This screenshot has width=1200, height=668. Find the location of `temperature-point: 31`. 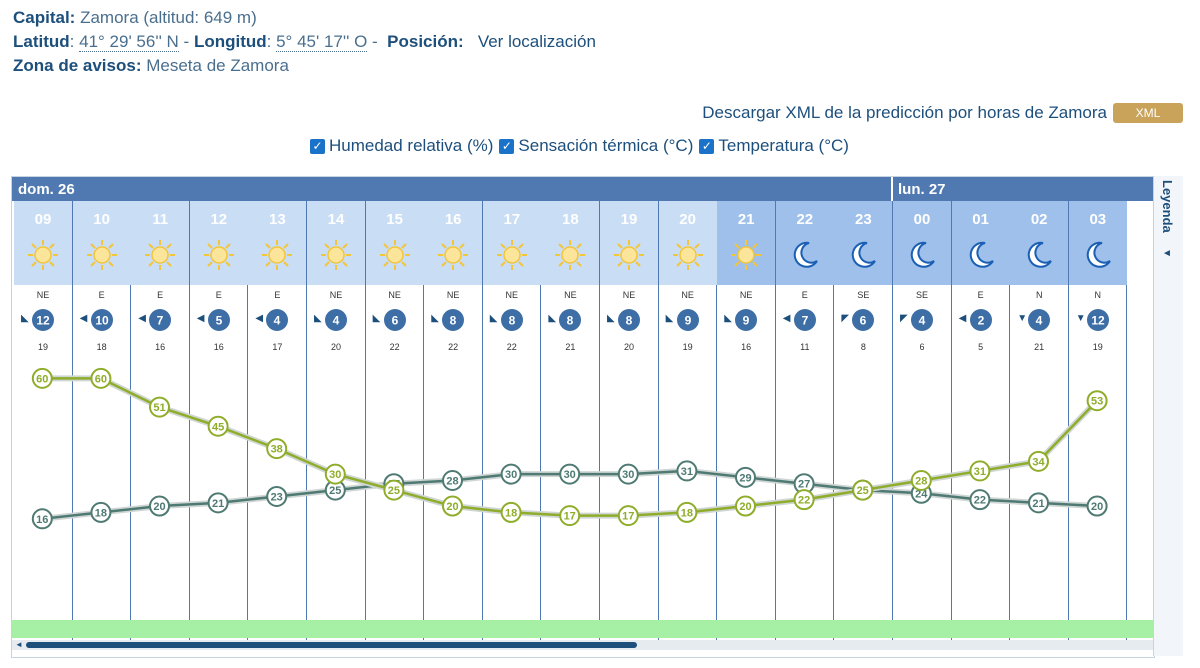

temperature-point: 31 is located at coordinates (687, 471).